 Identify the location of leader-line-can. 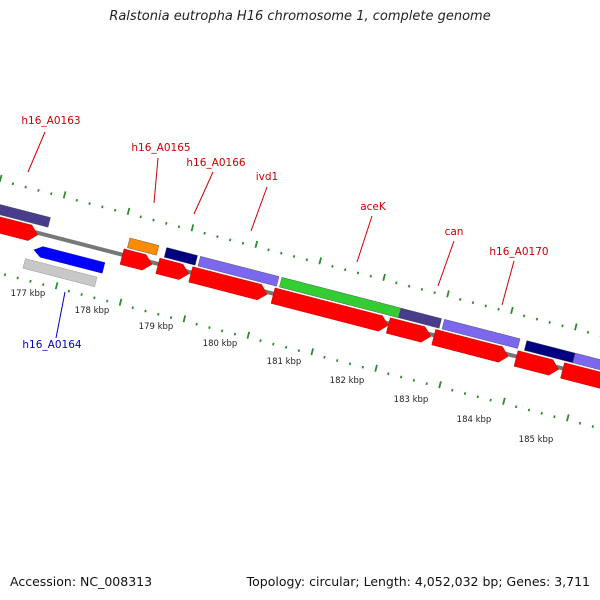
(446, 263).